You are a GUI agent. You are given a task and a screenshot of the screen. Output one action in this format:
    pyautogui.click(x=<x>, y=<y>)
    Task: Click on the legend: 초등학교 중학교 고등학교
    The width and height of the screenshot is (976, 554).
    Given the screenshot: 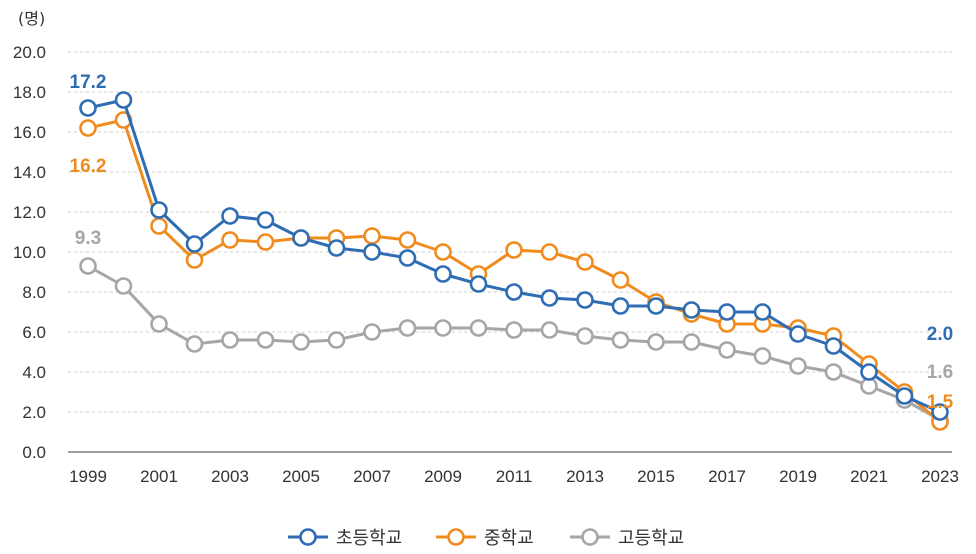 What is the action you would take?
    pyautogui.click(x=486, y=538)
    